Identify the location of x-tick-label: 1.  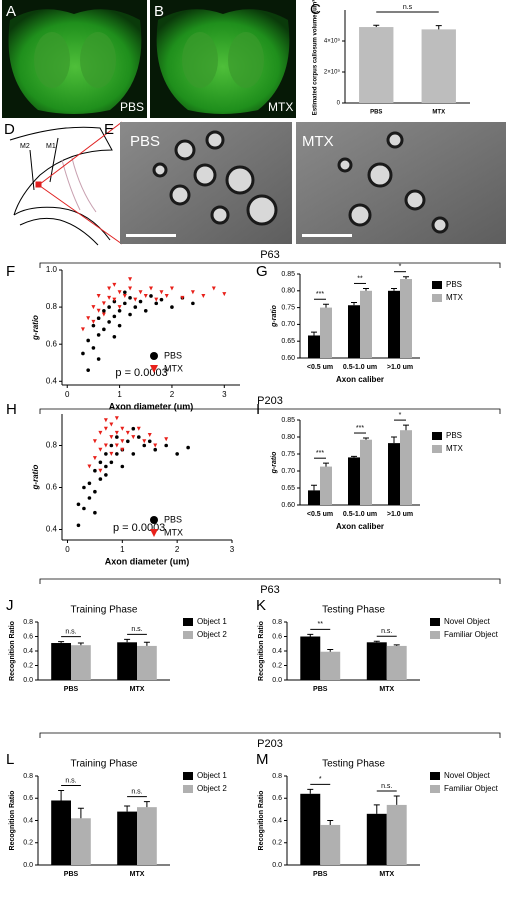
(122, 549).